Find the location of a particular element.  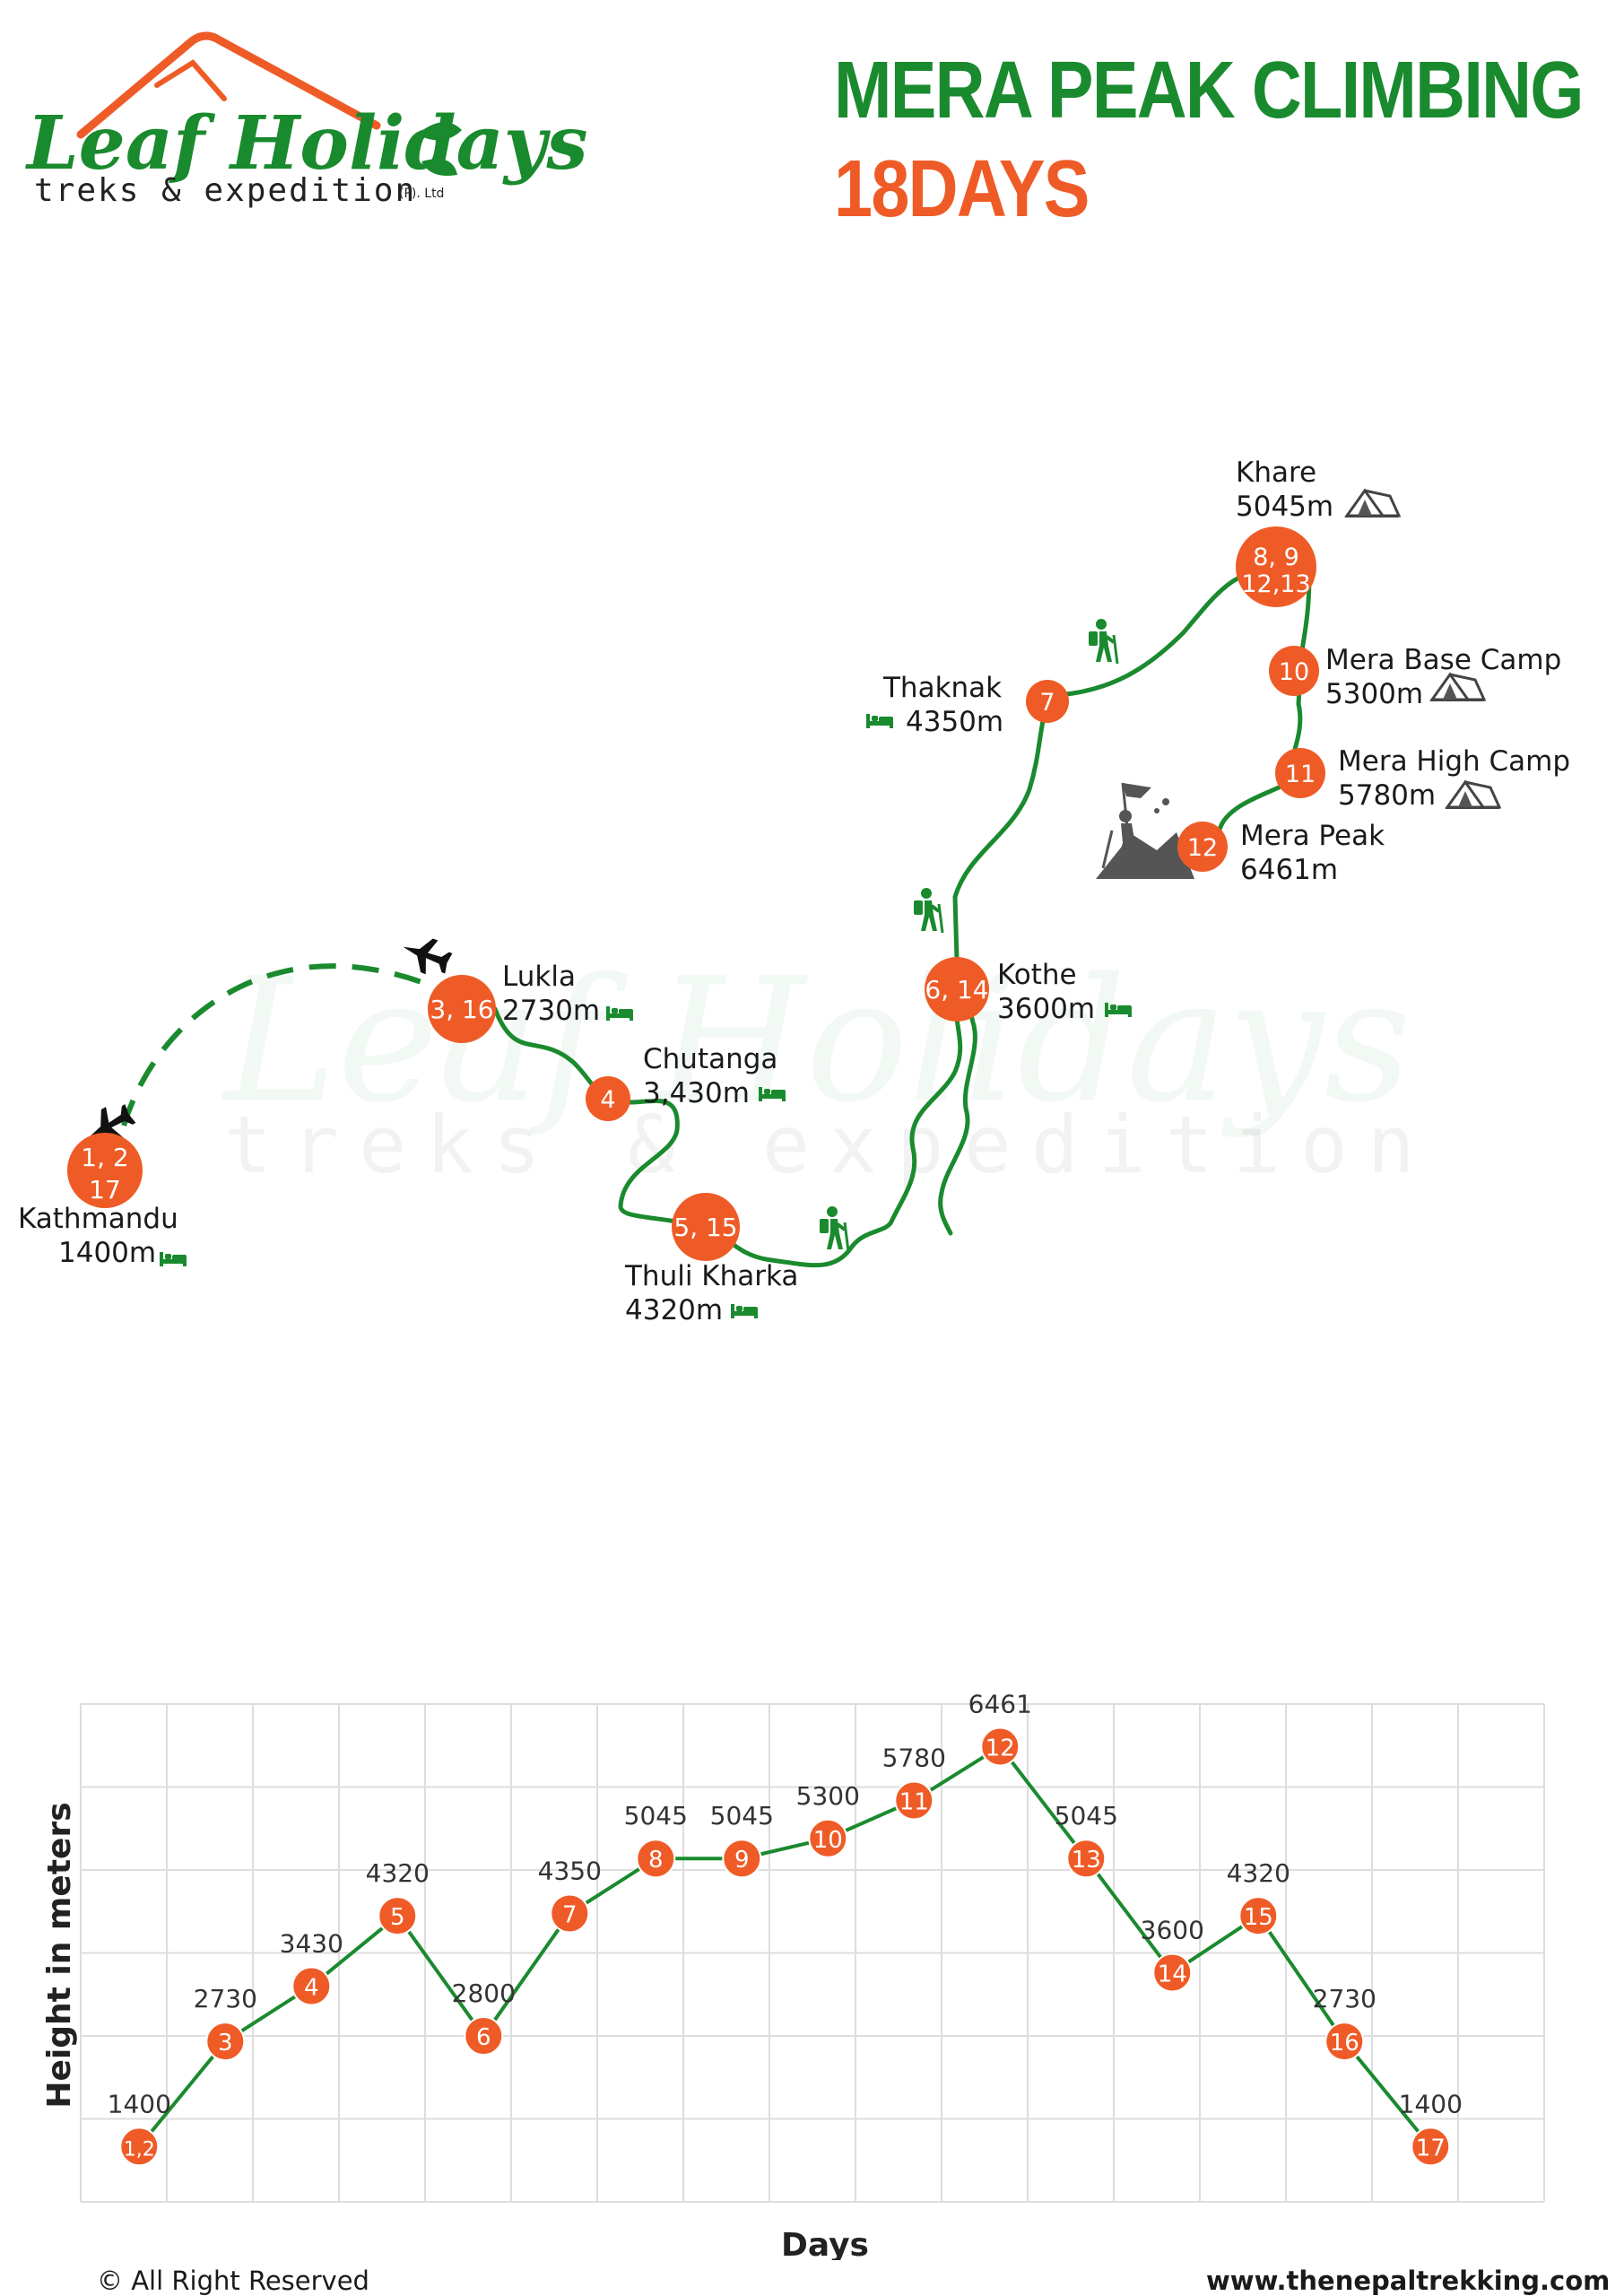

place-name: Mera High Camp is located at coordinates (1454, 761).